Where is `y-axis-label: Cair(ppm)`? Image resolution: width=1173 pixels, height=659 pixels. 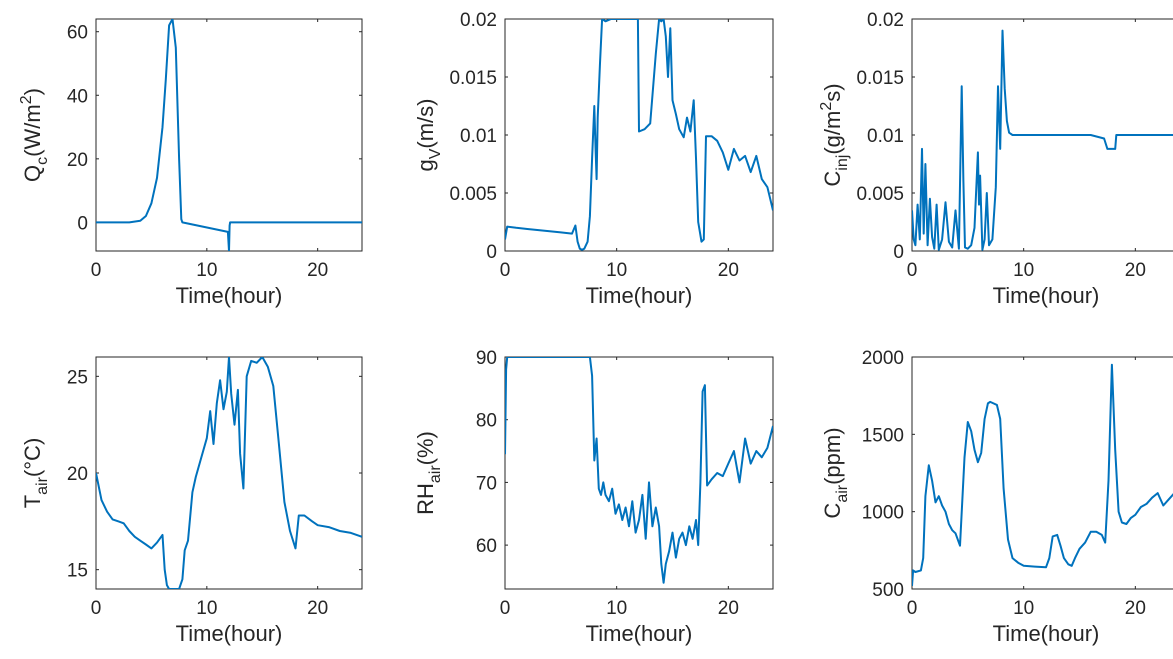 y-axis-label: Cair(ppm) is located at coordinates (835, 472).